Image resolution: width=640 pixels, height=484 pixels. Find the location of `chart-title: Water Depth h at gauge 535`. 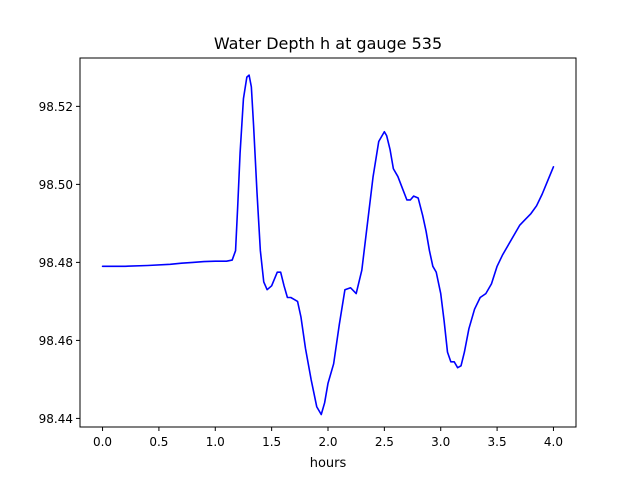

chart-title: Water Depth h at gauge 535 is located at coordinates (328, 43).